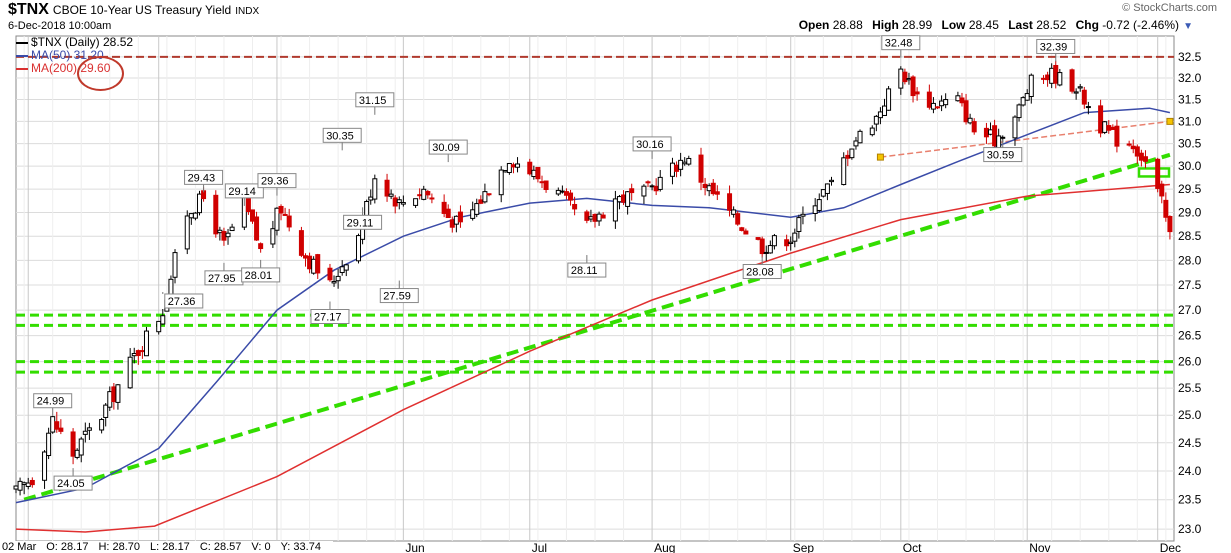 This screenshot has height=553, width=1231. What do you see at coordinates (804, 547) in the screenshot?
I see `month-label: Sep` at bounding box center [804, 547].